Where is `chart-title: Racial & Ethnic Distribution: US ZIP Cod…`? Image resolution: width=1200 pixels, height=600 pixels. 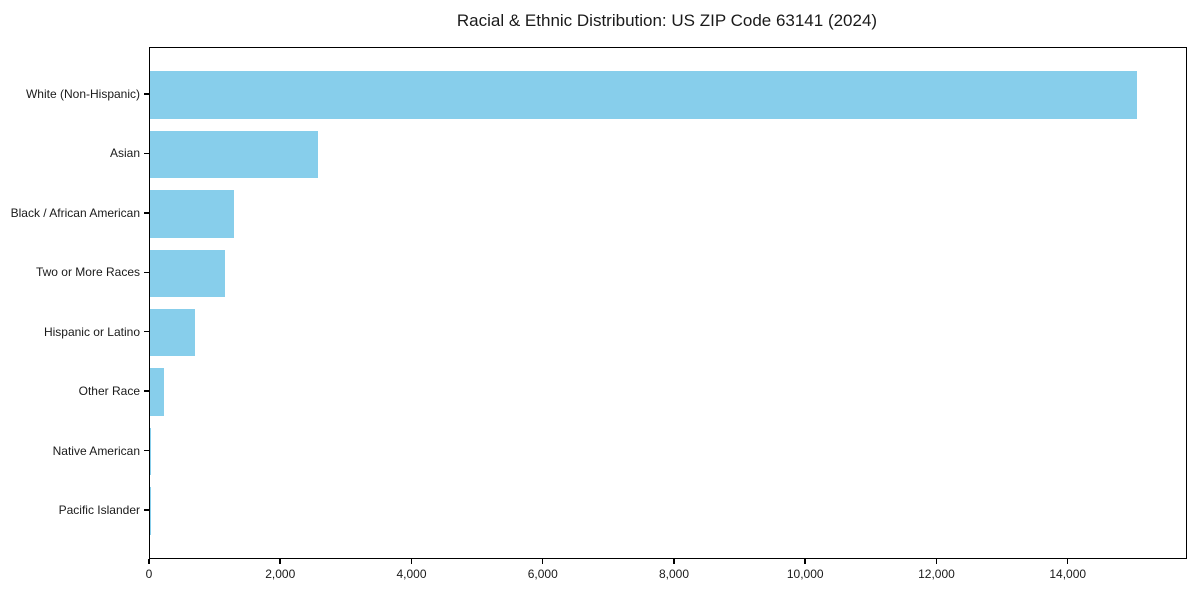
chart-title: Racial & Ethnic Distribution: US ZIP Cod… is located at coordinates (667, 20).